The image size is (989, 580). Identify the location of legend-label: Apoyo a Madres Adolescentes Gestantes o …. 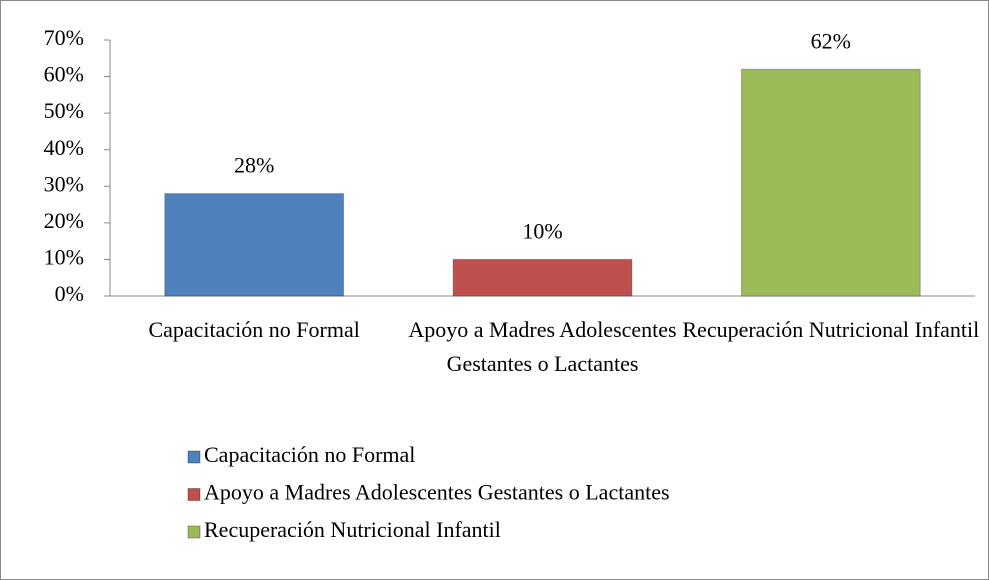
(437, 492).